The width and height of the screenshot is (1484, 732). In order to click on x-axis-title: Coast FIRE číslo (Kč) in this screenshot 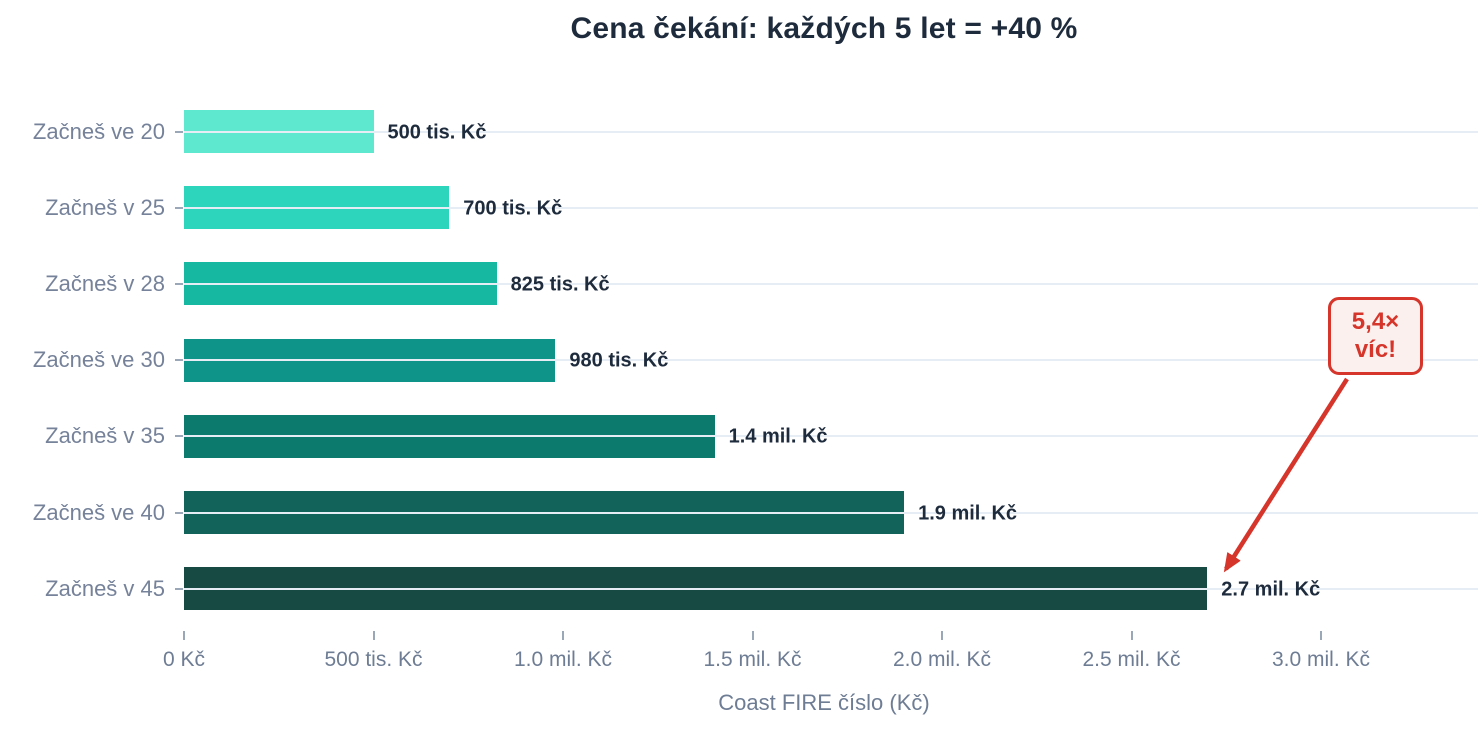, I will do `click(824, 702)`.